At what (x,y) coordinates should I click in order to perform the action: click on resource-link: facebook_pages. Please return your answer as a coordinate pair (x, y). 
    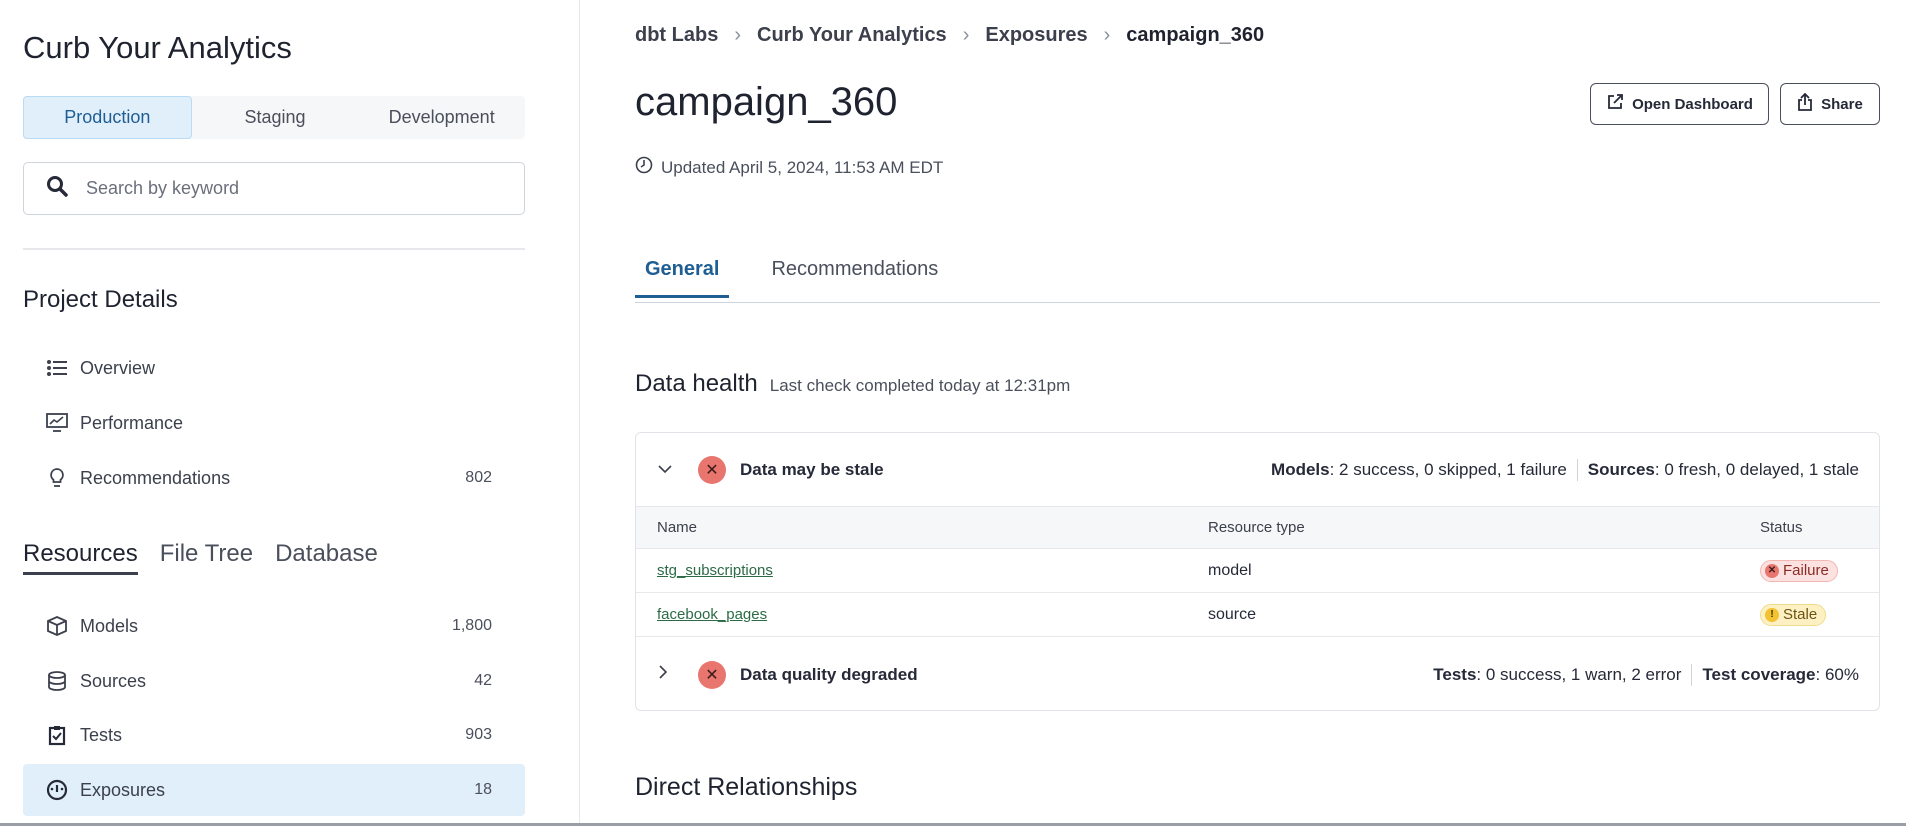
    Looking at the image, I should click on (712, 614).